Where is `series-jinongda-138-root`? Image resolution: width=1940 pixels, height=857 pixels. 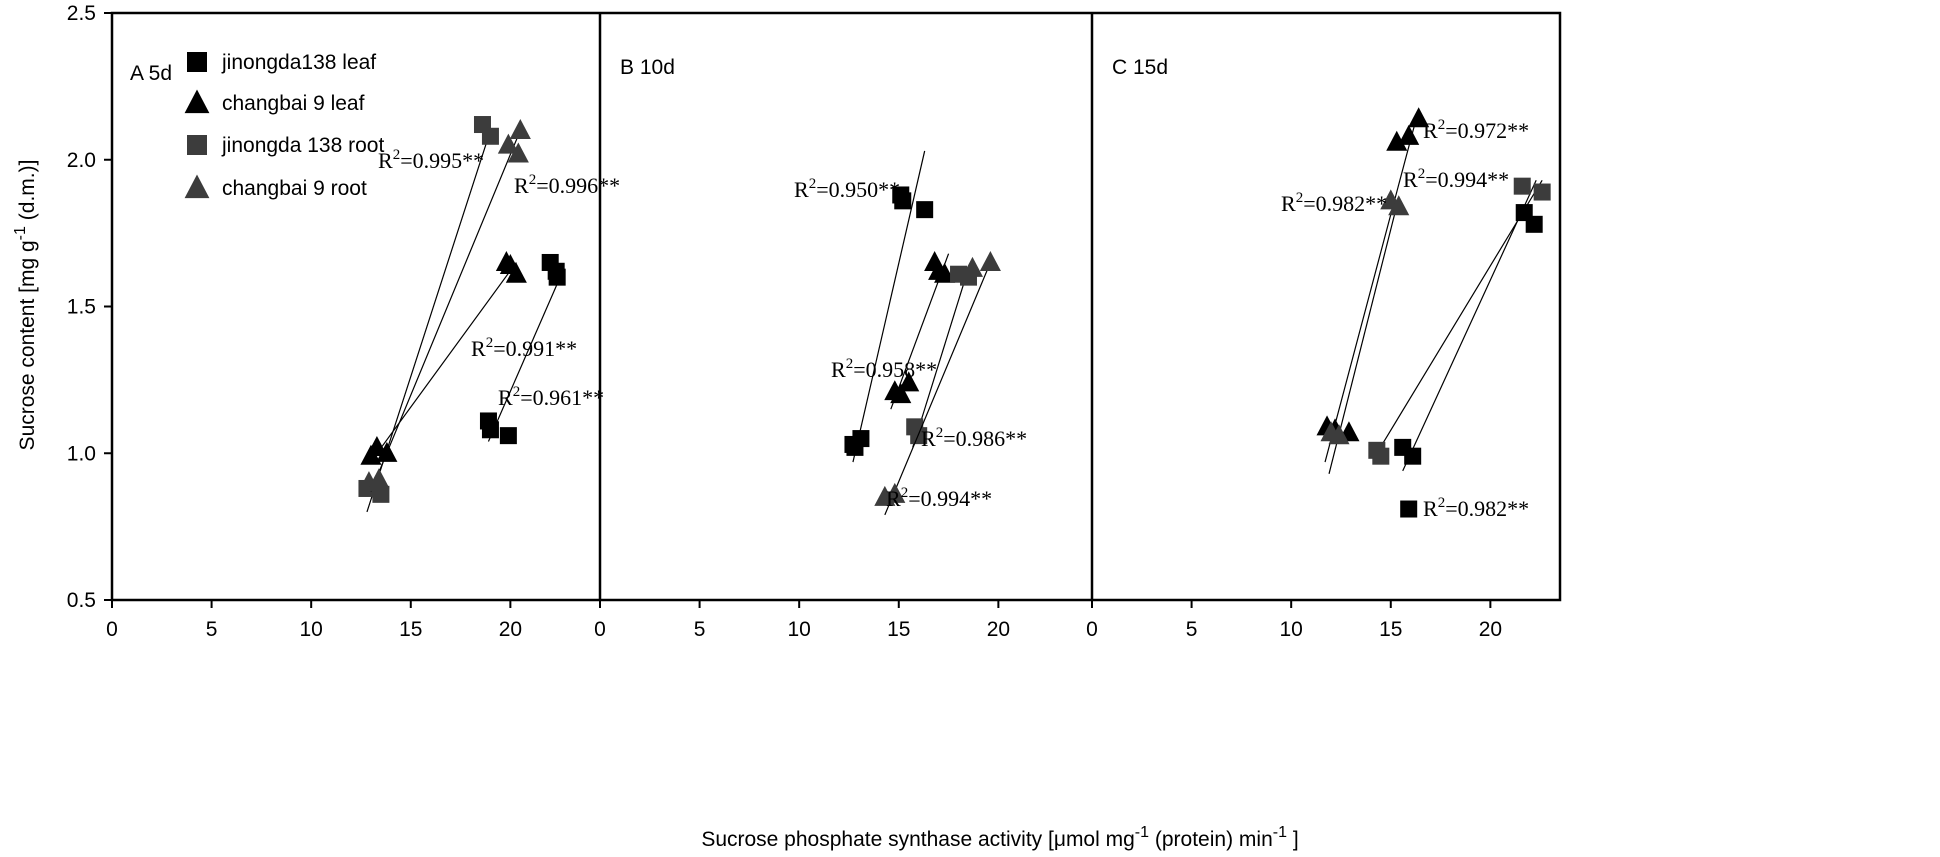
series-jinongda-138-root is located at coordinates (428, 314).